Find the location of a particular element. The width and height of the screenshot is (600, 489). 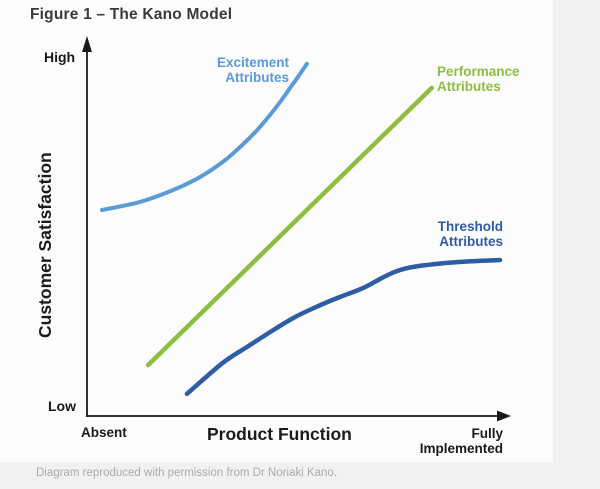

page-background-right is located at coordinates (576, 244).